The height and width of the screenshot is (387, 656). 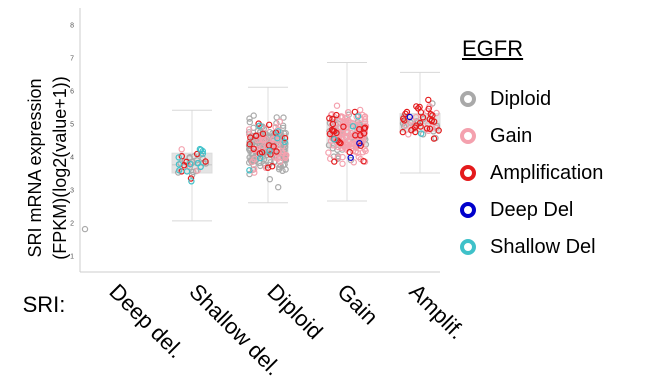 I want to click on legend-label: Diploid, so click(x=521, y=98).